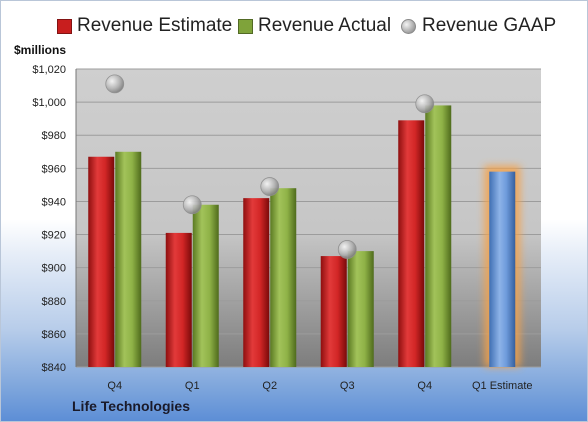 This screenshot has height=422, width=588. Describe the element at coordinates (40, 50) in the screenshot. I see `y-axis-unit-label: $millions` at that location.